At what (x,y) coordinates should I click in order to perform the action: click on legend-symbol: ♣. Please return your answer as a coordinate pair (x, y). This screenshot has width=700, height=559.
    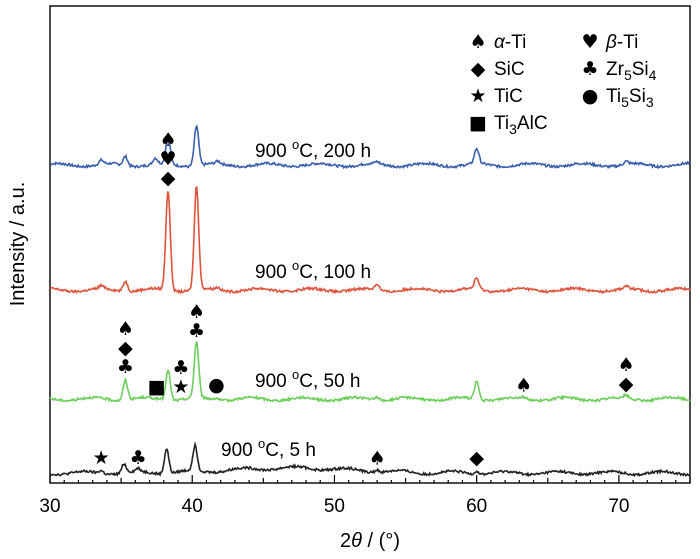
    Looking at the image, I should click on (589, 69).